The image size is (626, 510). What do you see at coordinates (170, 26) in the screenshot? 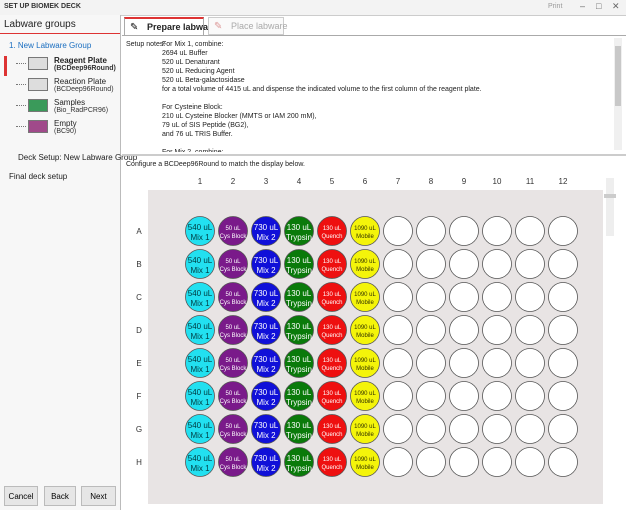
I see `tab-active: Prepare labware ✎` at bounding box center [170, 26].